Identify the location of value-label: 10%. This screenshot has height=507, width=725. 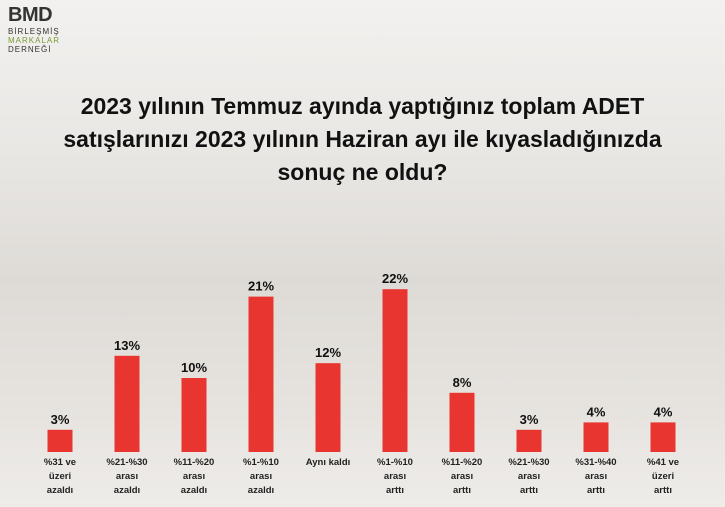
(194, 367).